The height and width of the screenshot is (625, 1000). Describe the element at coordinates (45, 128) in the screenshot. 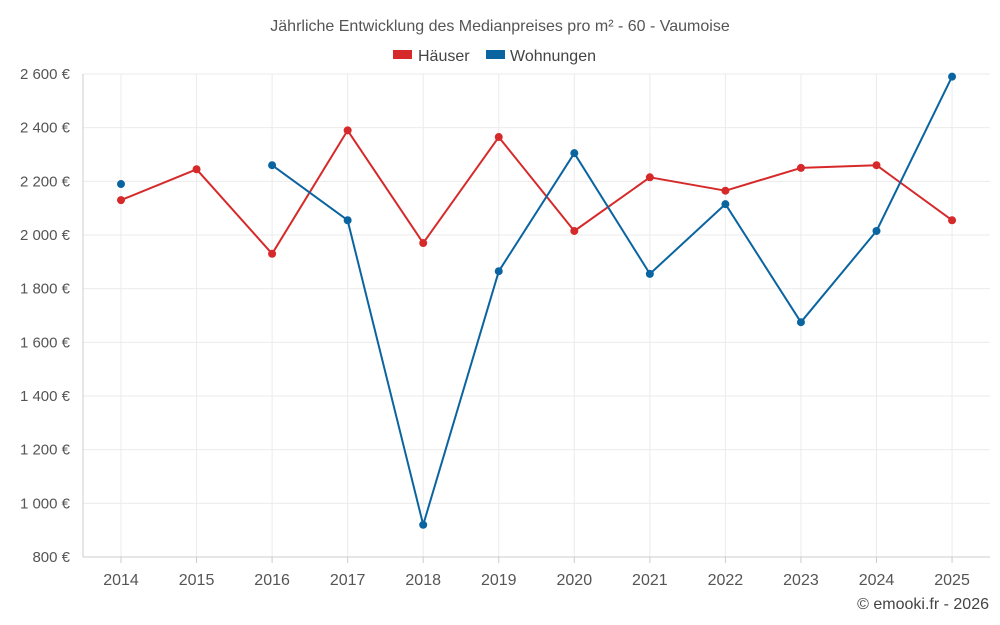

I see `y-tick-label: 2 400 €` at that location.